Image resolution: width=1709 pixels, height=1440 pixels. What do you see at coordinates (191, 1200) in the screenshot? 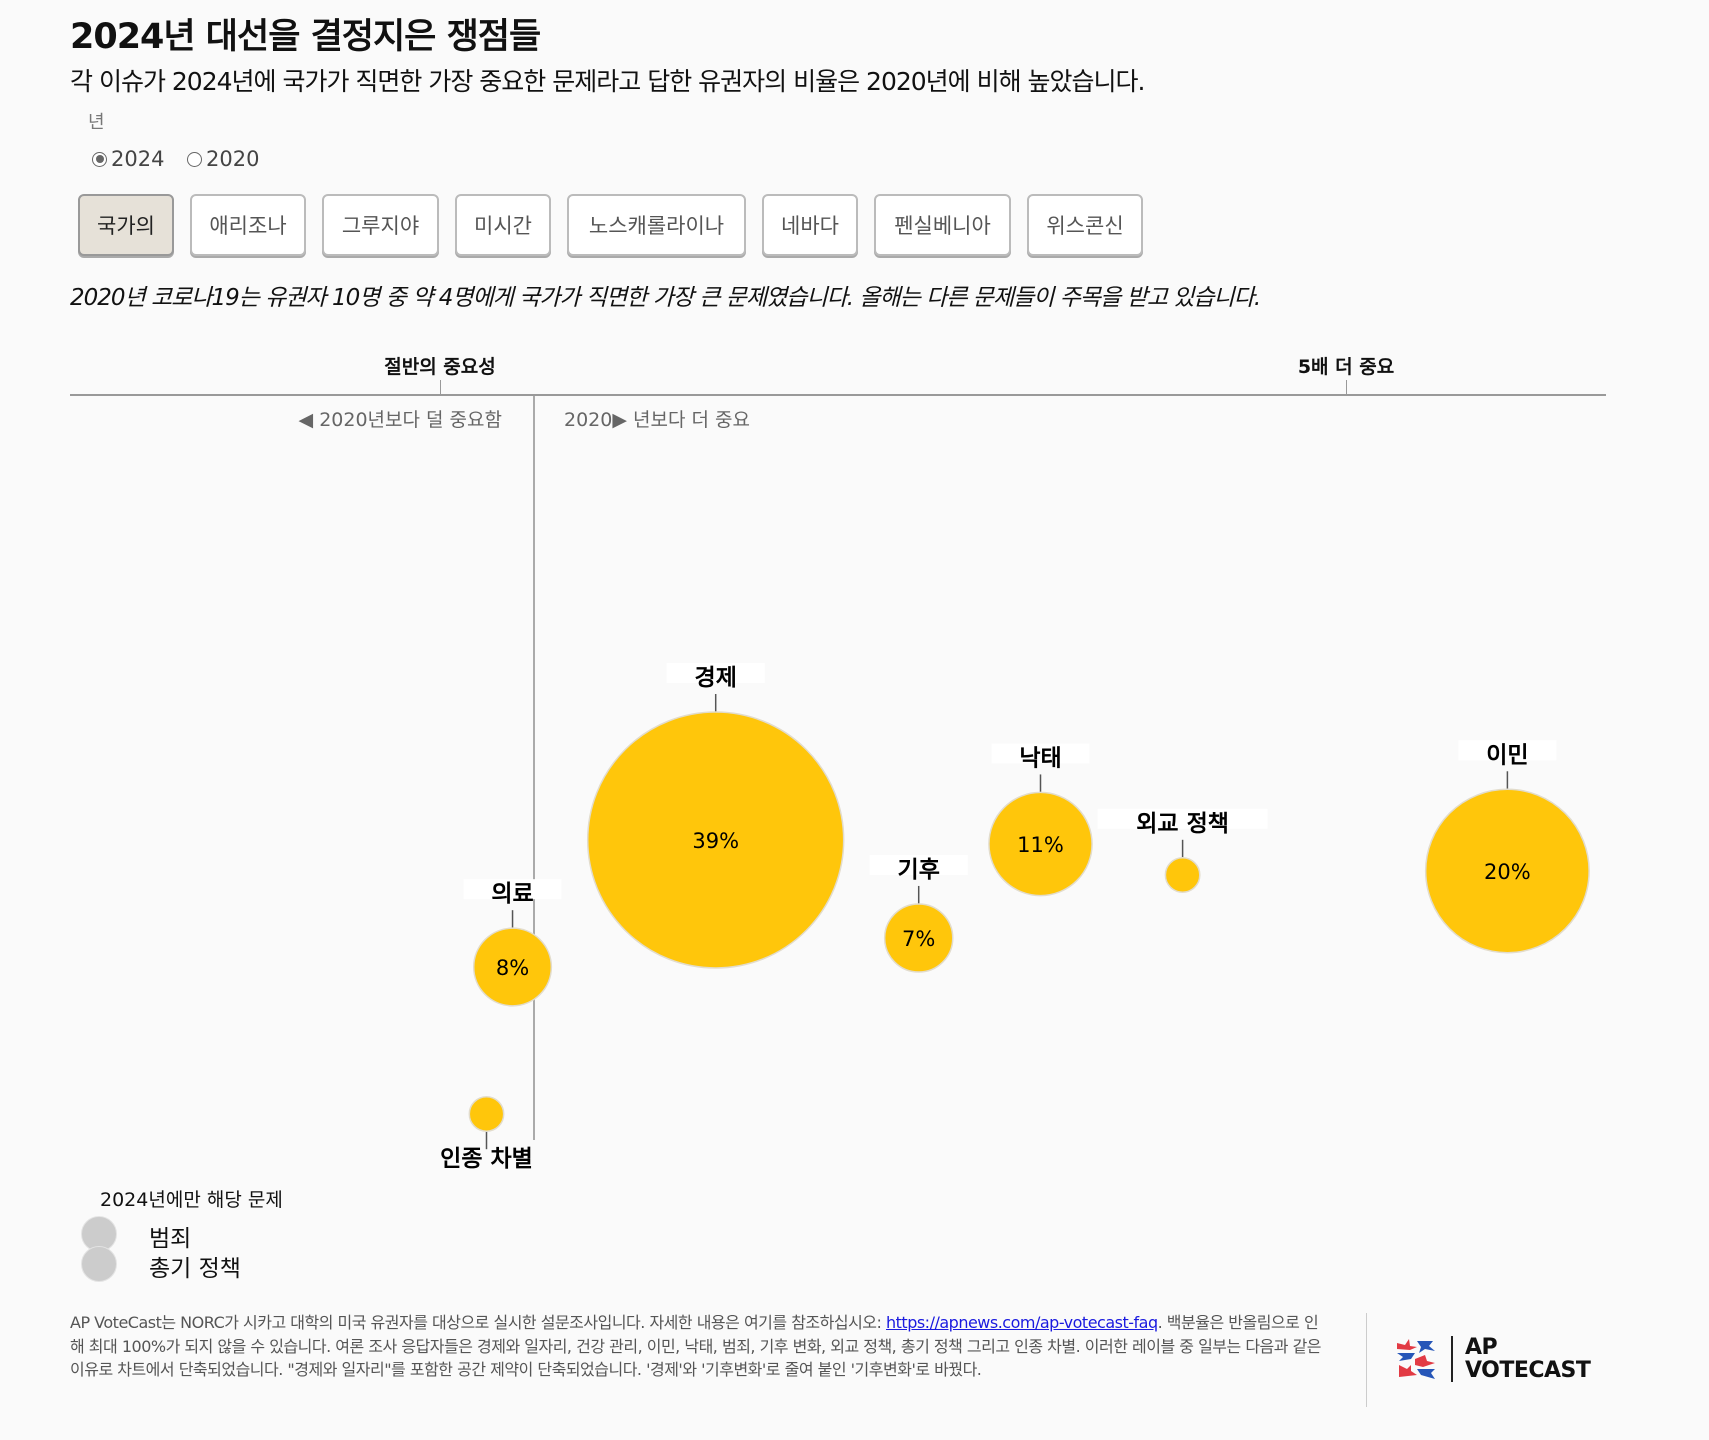
I see `legend-title: 2024년에만 해당 문제` at bounding box center [191, 1200].